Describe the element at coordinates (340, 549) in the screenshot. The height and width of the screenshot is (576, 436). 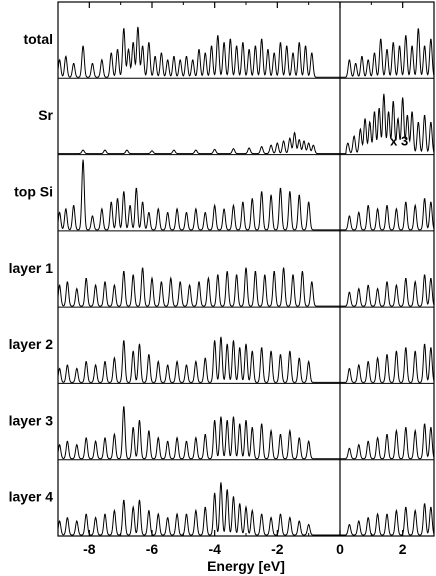
I see `x-tick-label: 0` at that location.